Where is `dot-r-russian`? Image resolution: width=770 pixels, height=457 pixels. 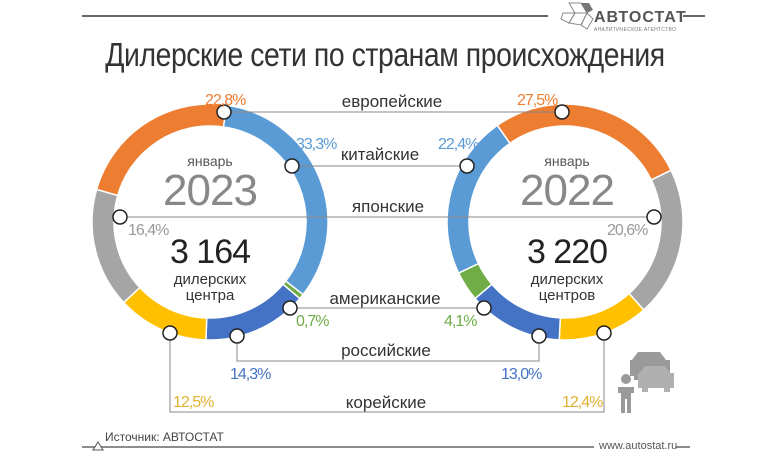
dot-r-russian is located at coordinates (539, 336).